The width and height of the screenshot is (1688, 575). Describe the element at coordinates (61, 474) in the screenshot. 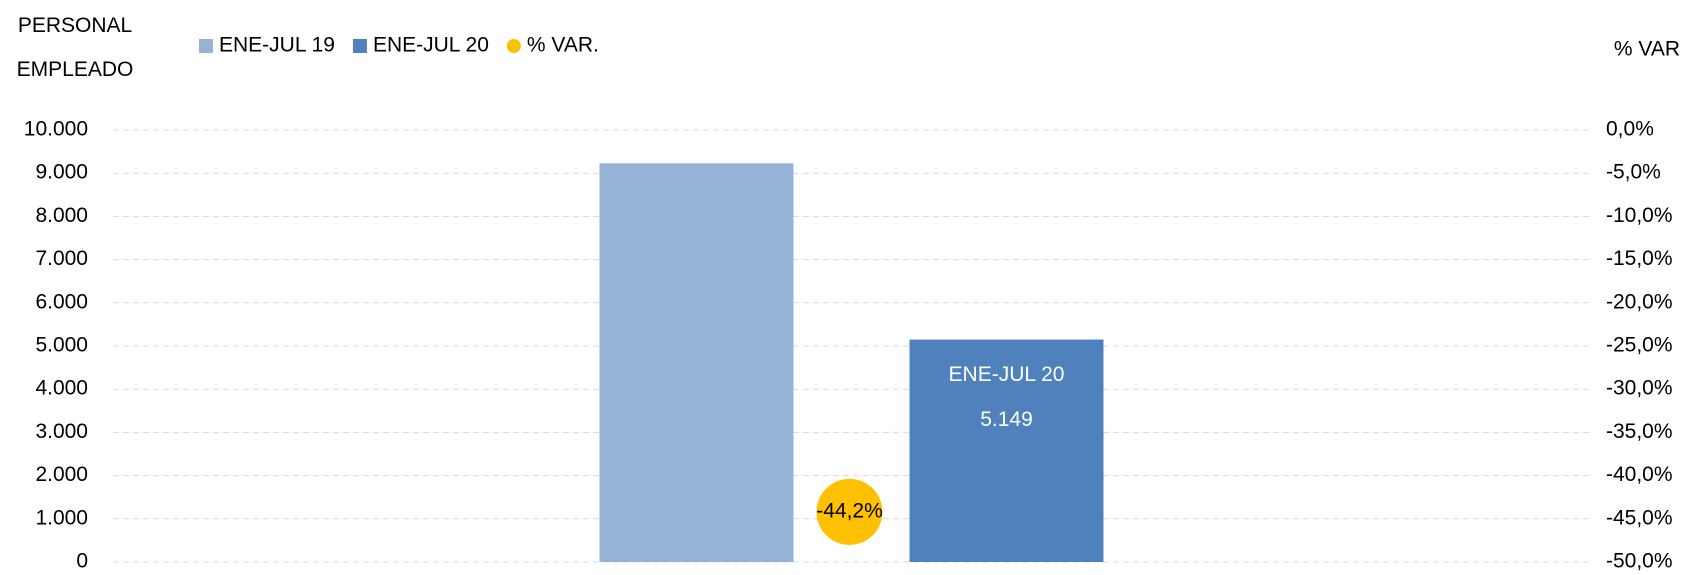

I see `y-tick-label: 2.000` at that location.